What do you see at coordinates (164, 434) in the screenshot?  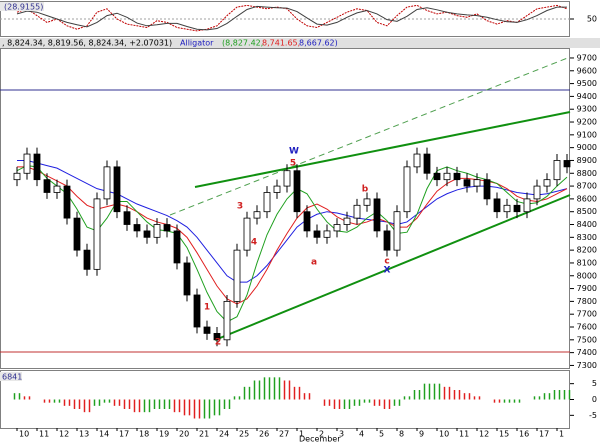 I see `x-tick-label: 19` at bounding box center [164, 434].